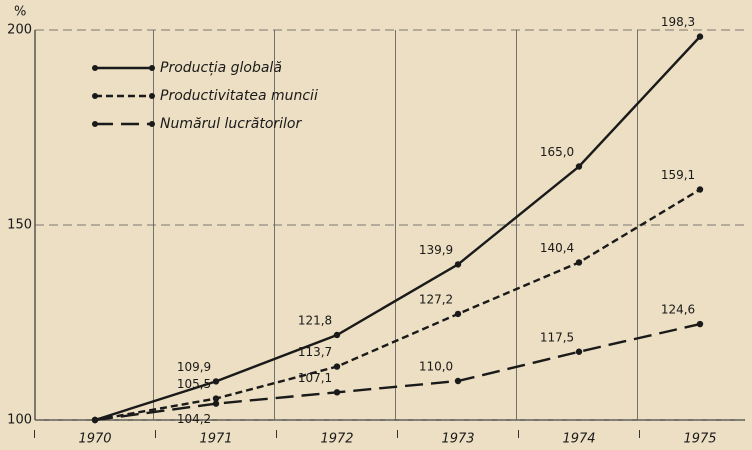 Image resolution: width=752 pixels, height=450 pixels. Describe the element at coordinates (315, 320) in the screenshot. I see `data-label: 121,8` at that location.